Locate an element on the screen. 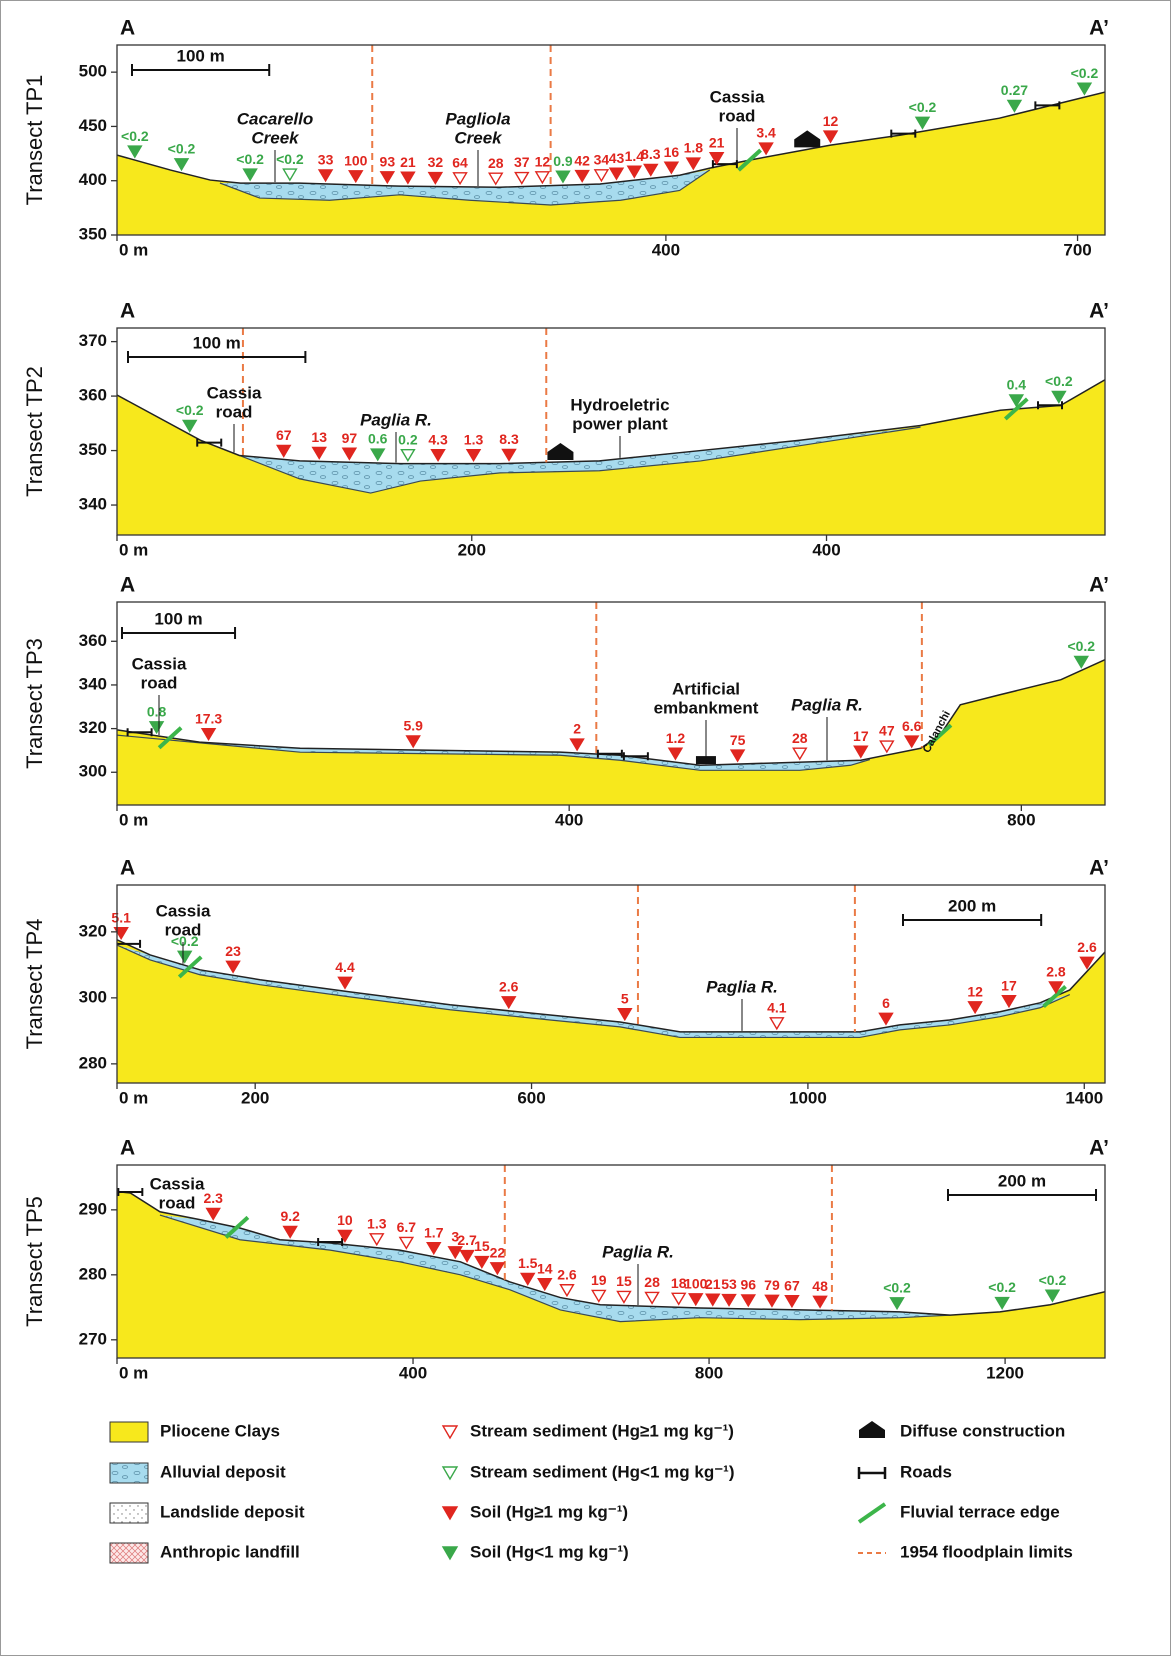  sample-label: 16 is located at coordinates (672, 152).